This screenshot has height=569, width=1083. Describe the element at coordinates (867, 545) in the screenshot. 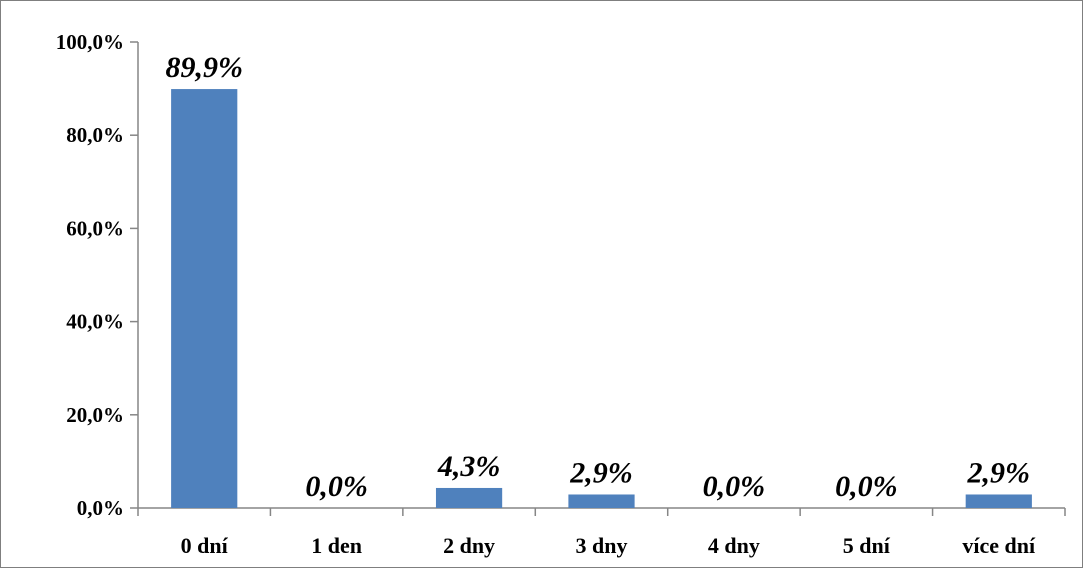

I see `x-category-label: 5 dní` at that location.